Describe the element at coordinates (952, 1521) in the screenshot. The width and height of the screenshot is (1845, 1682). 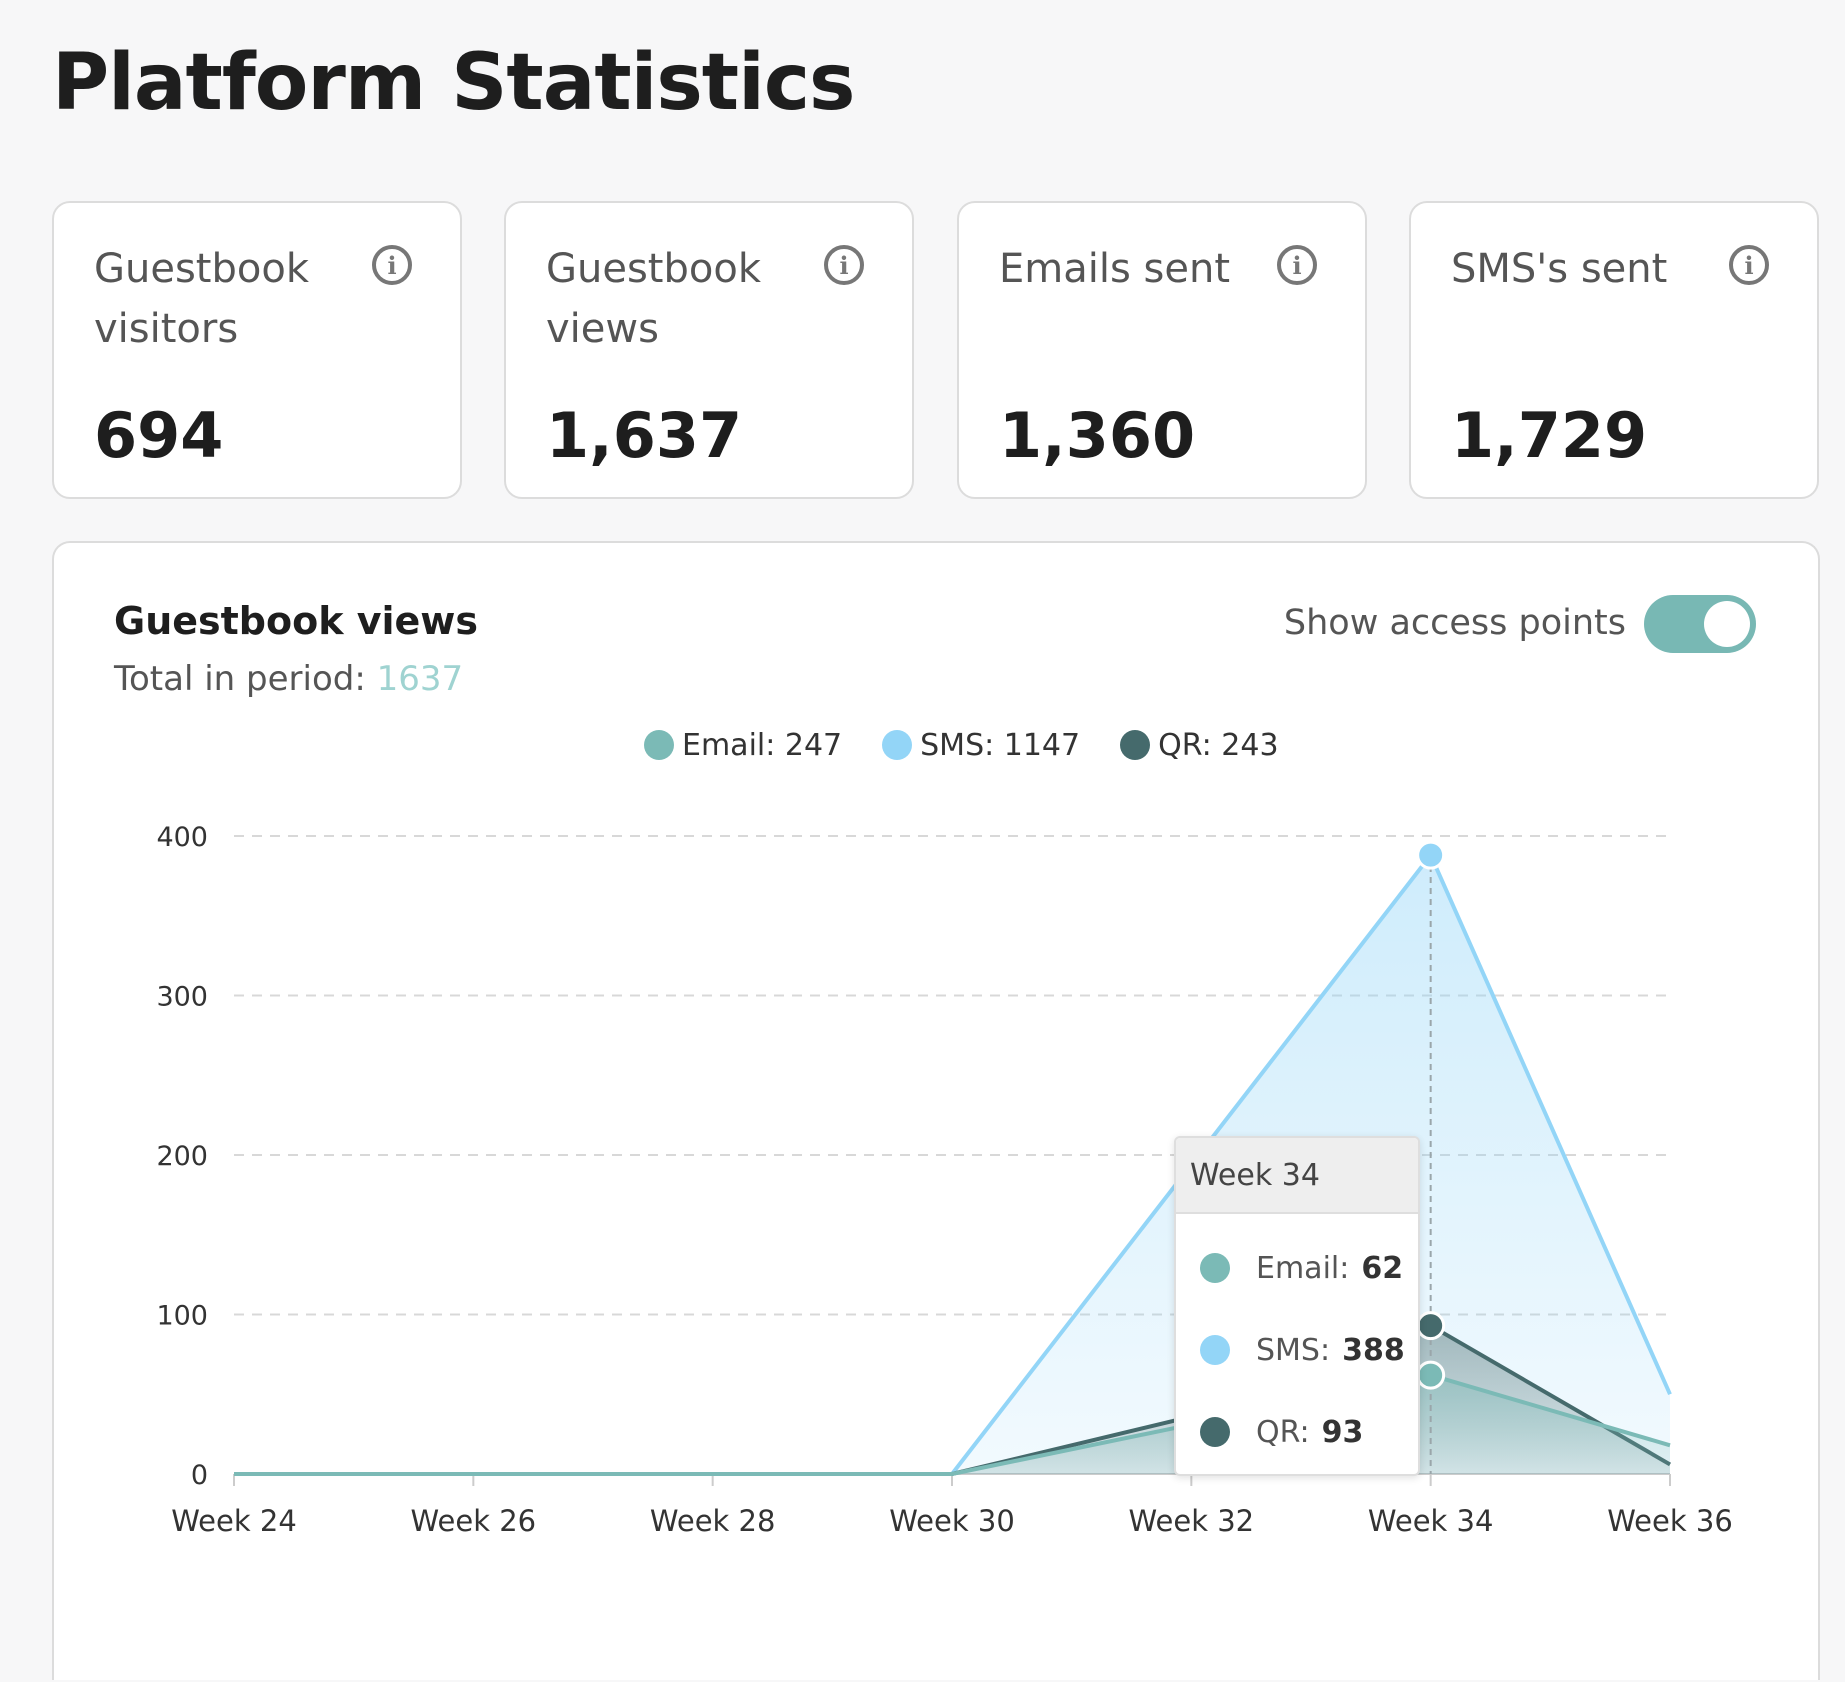
I see `x-tick-label: Week 30` at that location.